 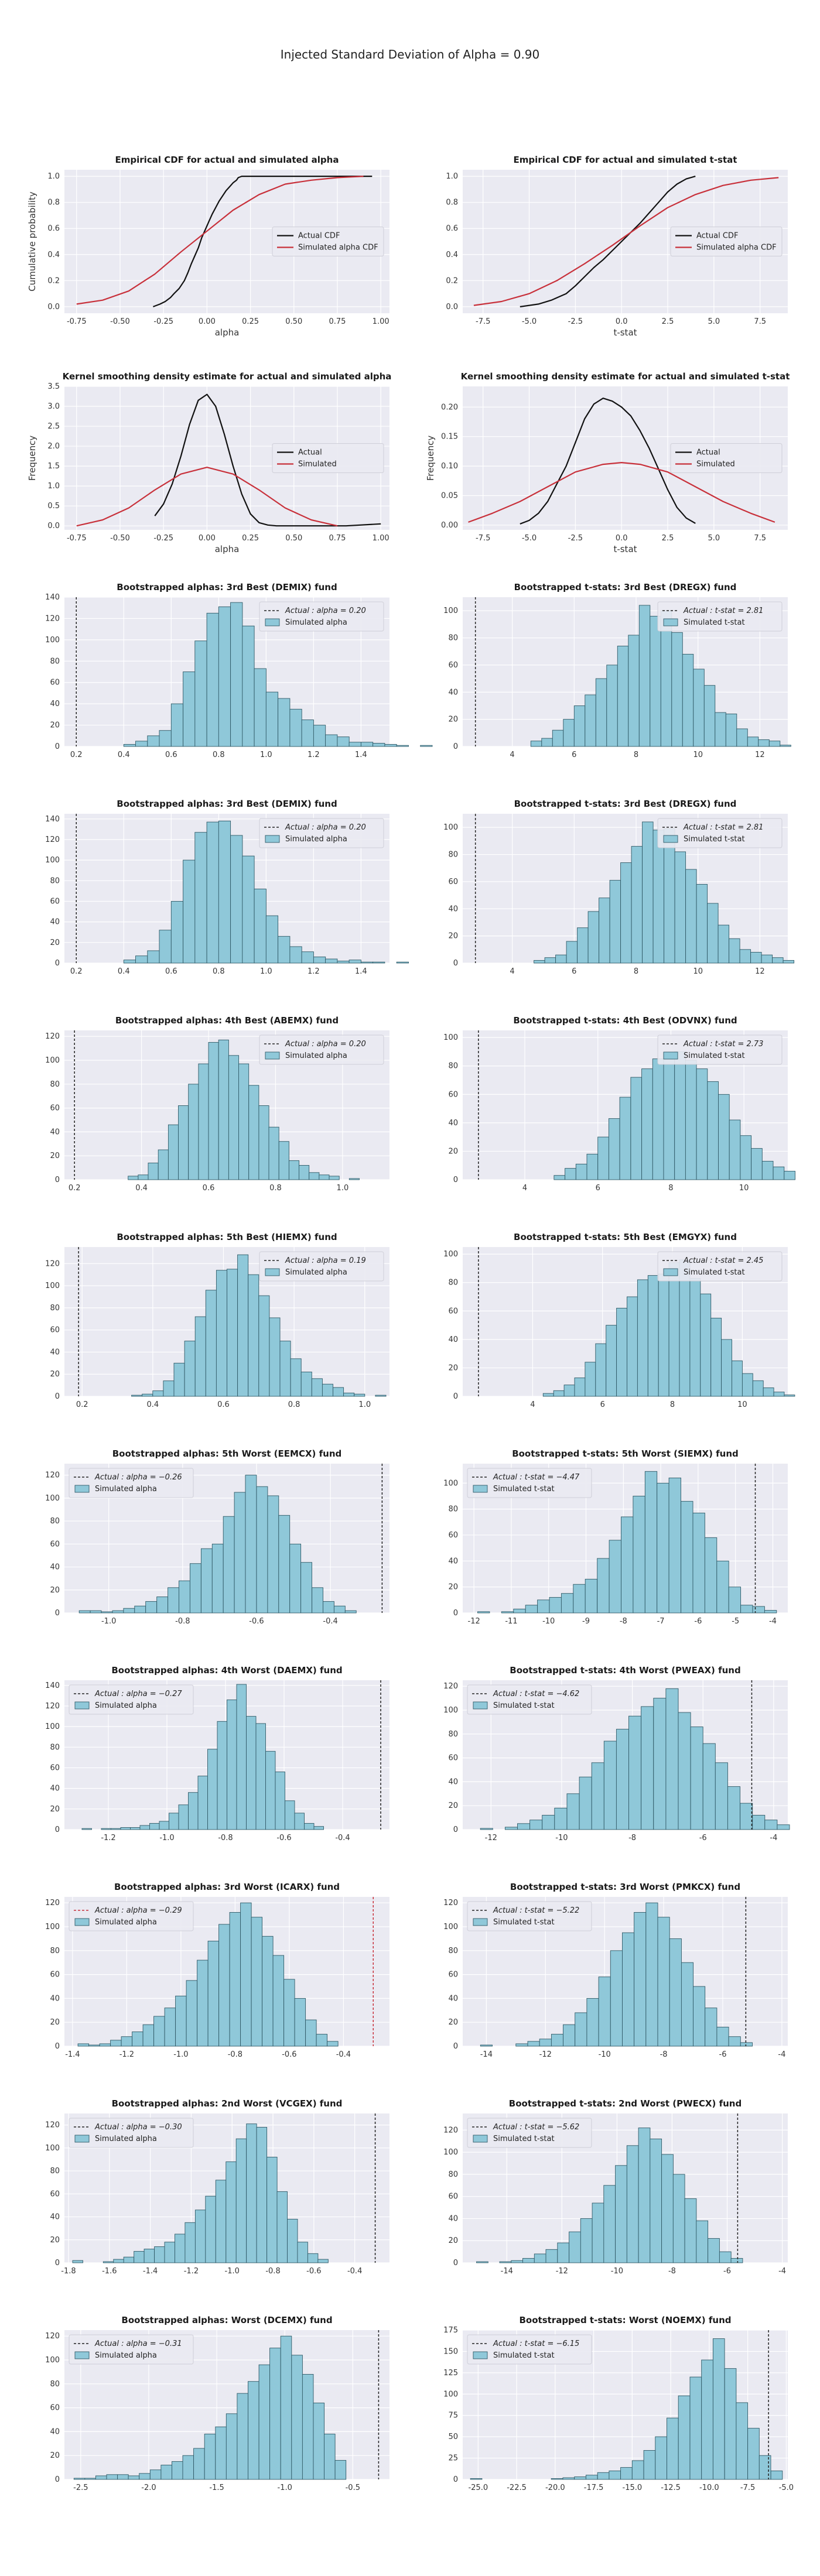 I want to click on y-tick-label: 120, so click(x=52, y=1706).